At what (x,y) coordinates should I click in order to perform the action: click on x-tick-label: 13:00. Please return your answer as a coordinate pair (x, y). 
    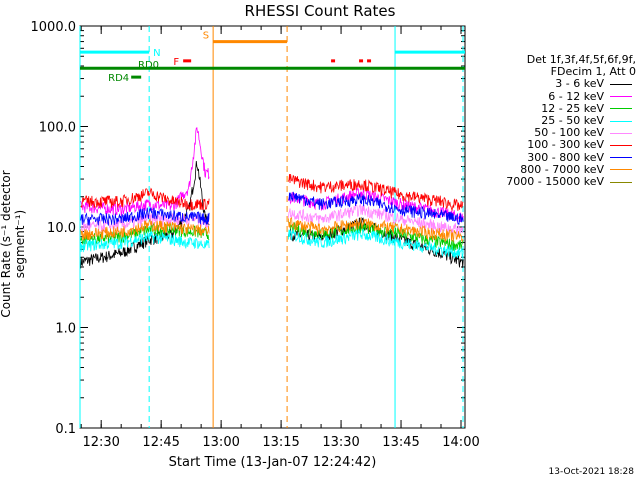
    Looking at the image, I should click on (220, 442).